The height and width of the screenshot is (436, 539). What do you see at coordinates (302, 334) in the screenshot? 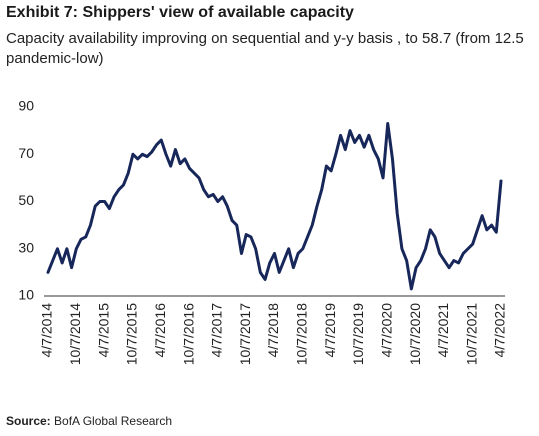
I see `x-tick-label: 10/7/2018` at bounding box center [302, 334].